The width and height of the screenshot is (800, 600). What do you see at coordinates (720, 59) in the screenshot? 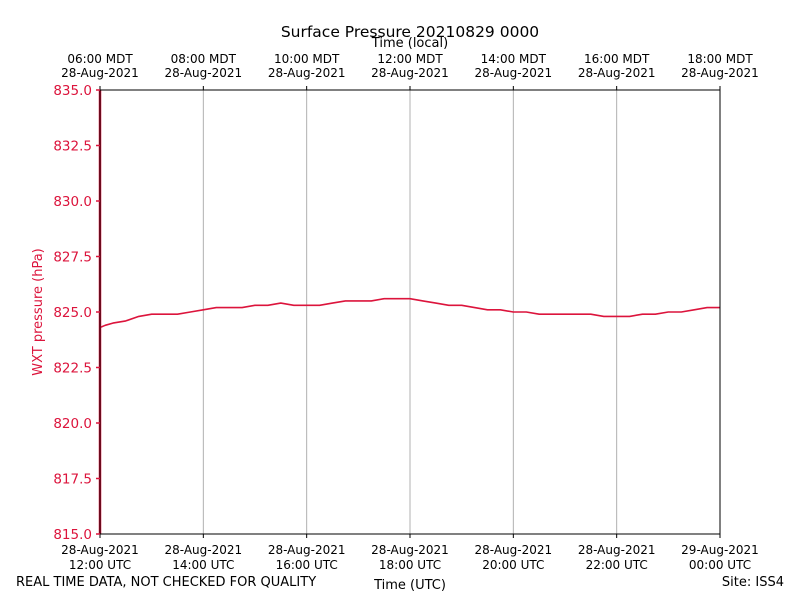
I see `top-tick-label-time: 18:00 MDT` at bounding box center [720, 59].